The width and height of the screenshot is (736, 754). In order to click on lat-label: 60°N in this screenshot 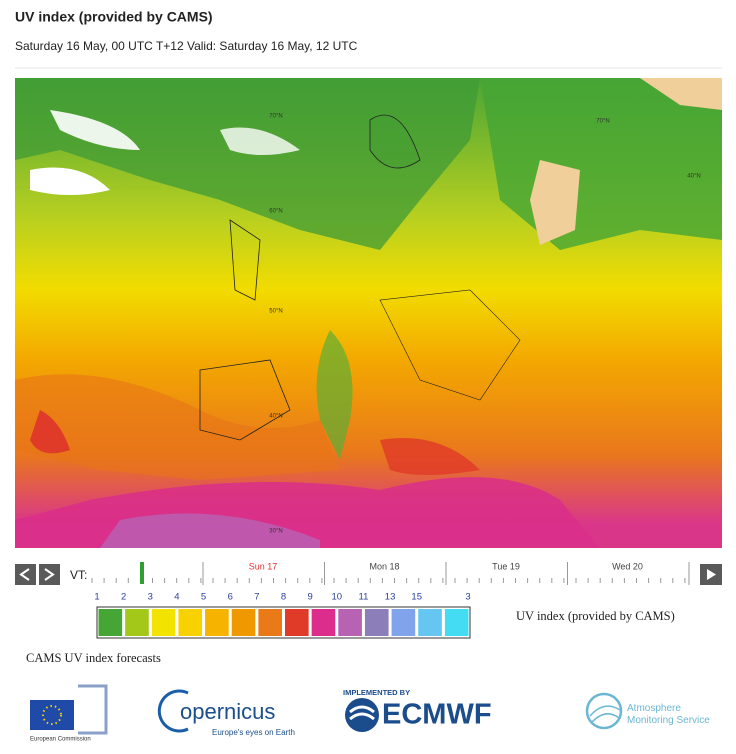, I will do `click(275, 212)`.